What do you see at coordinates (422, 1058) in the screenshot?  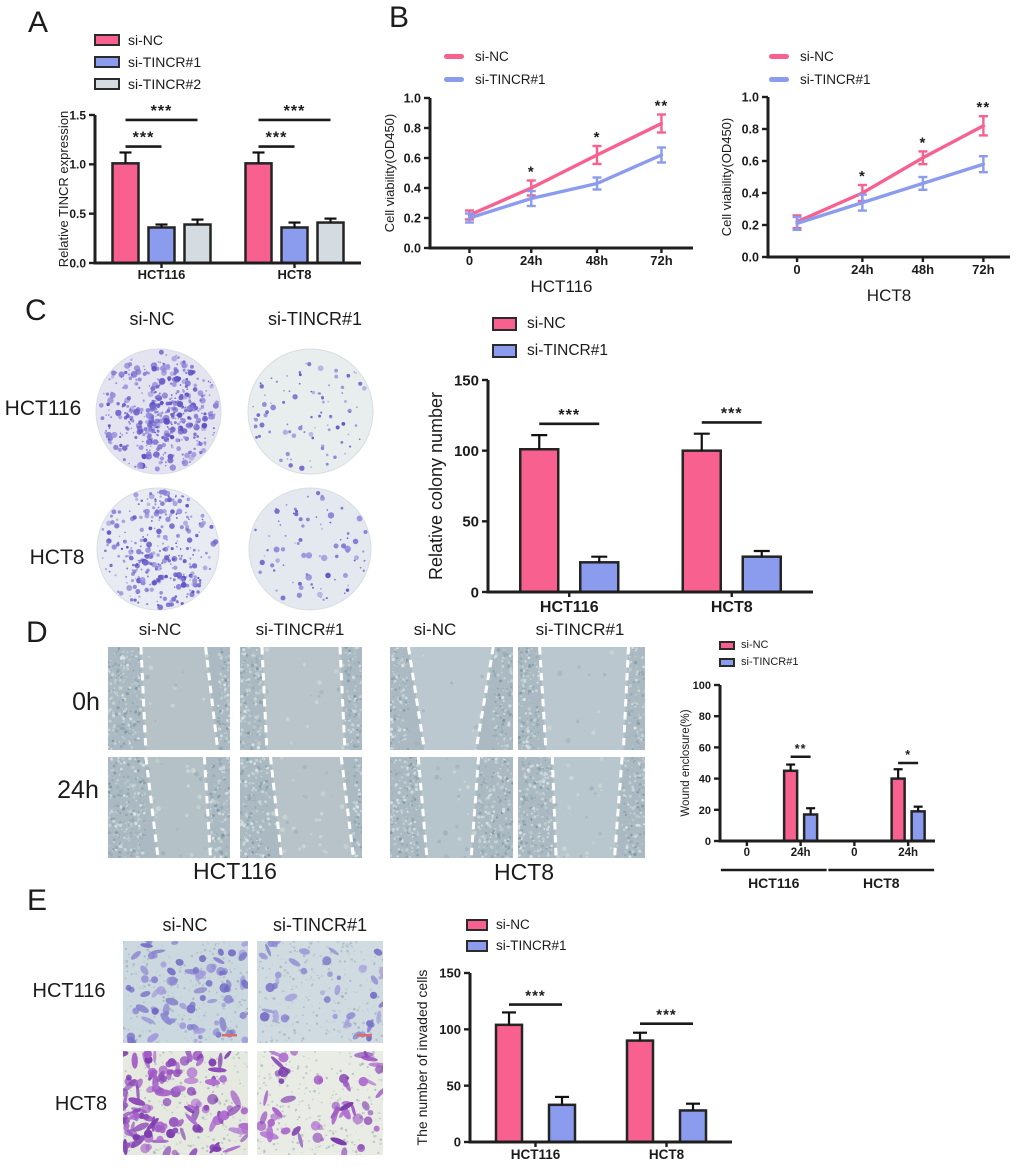 I see `svg-text: The number of invaded cells` at bounding box center [422, 1058].